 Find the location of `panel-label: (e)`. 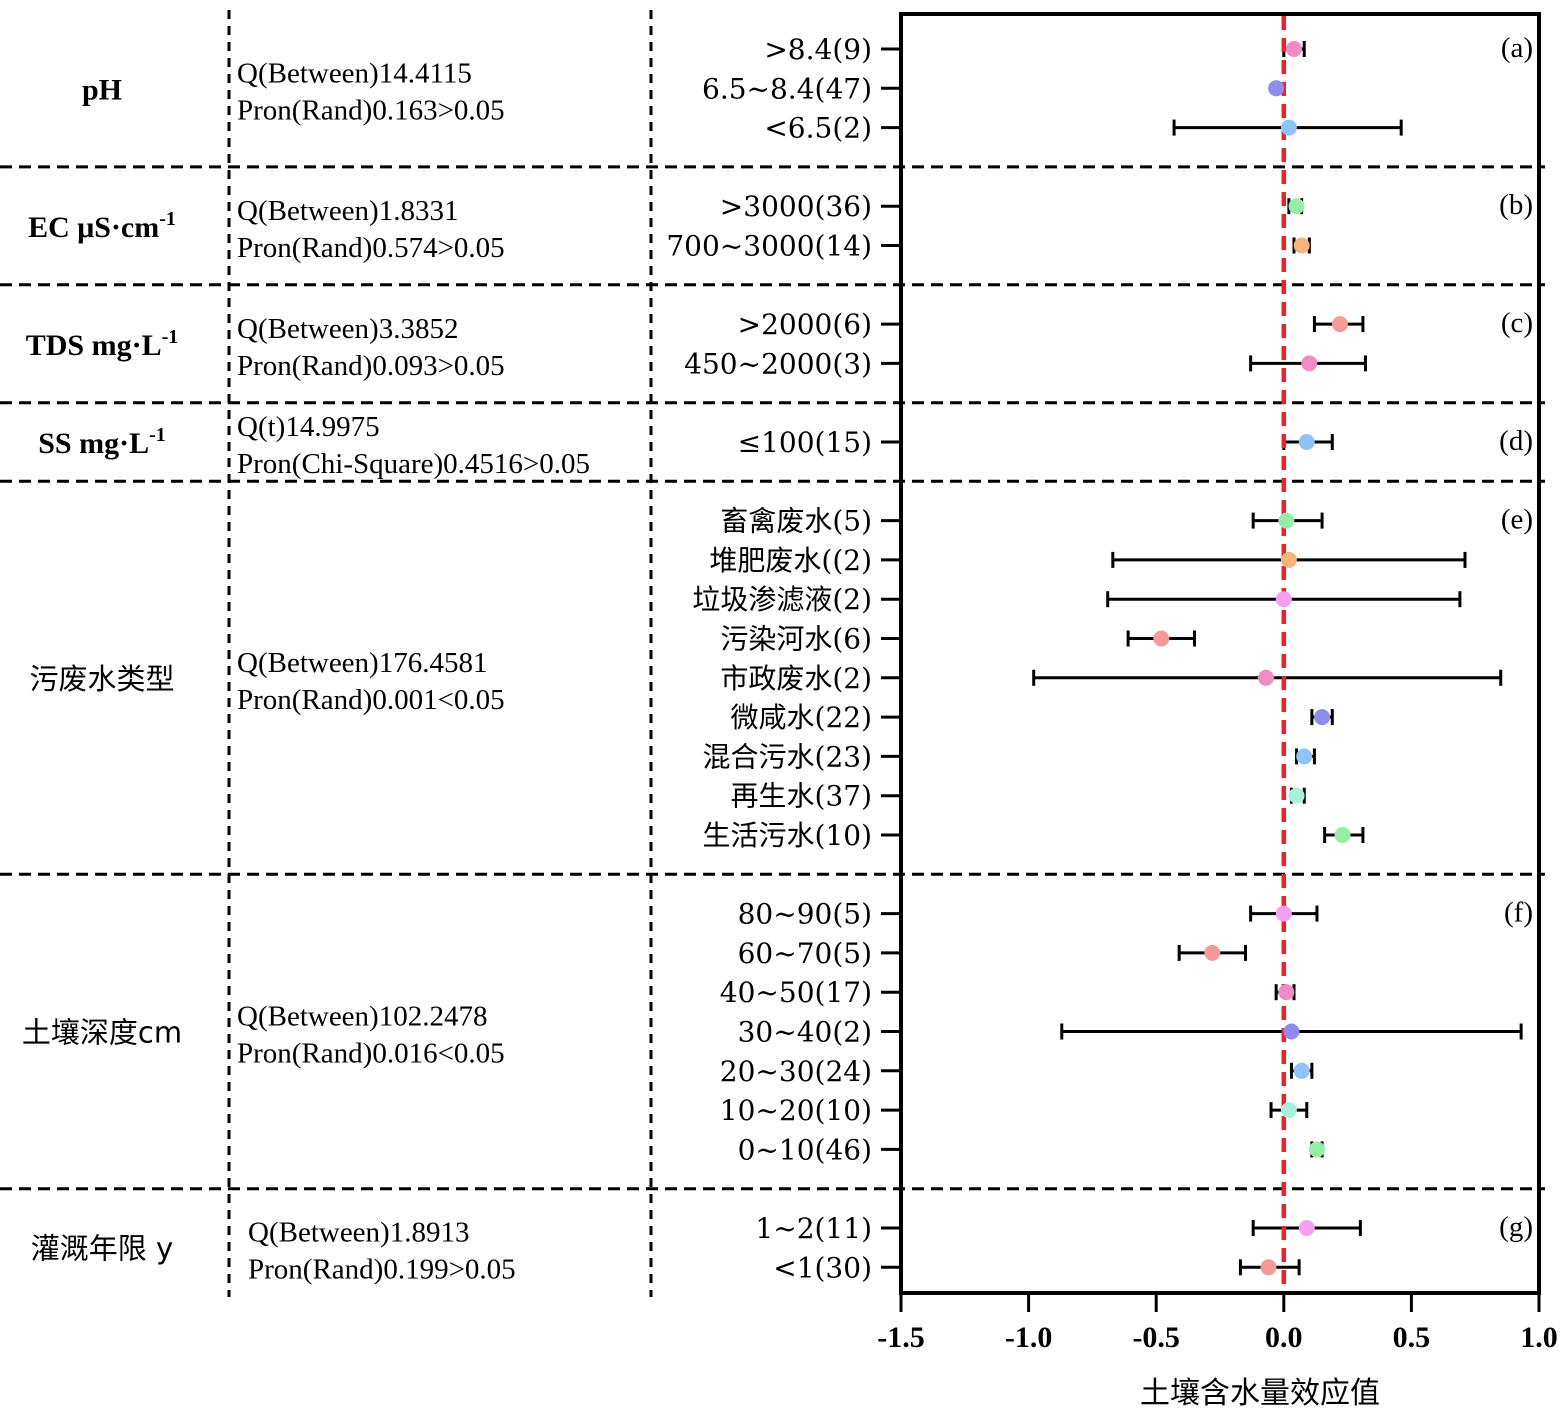

panel-label: (e) is located at coordinates (1517, 520).